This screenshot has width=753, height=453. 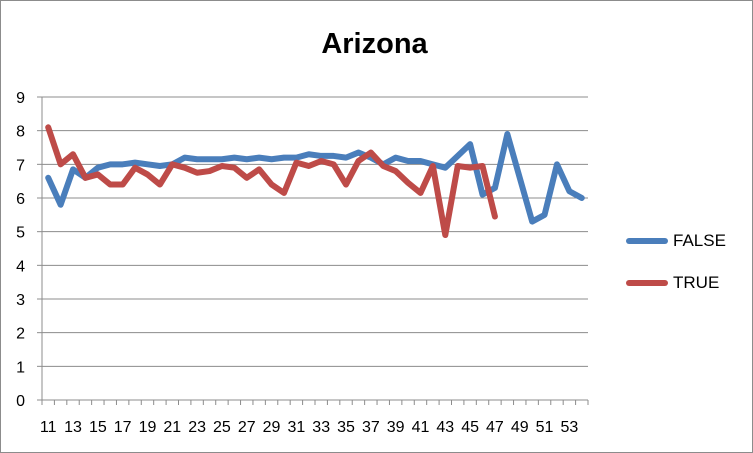 I want to click on y-tick-label: 4, so click(x=20, y=266).